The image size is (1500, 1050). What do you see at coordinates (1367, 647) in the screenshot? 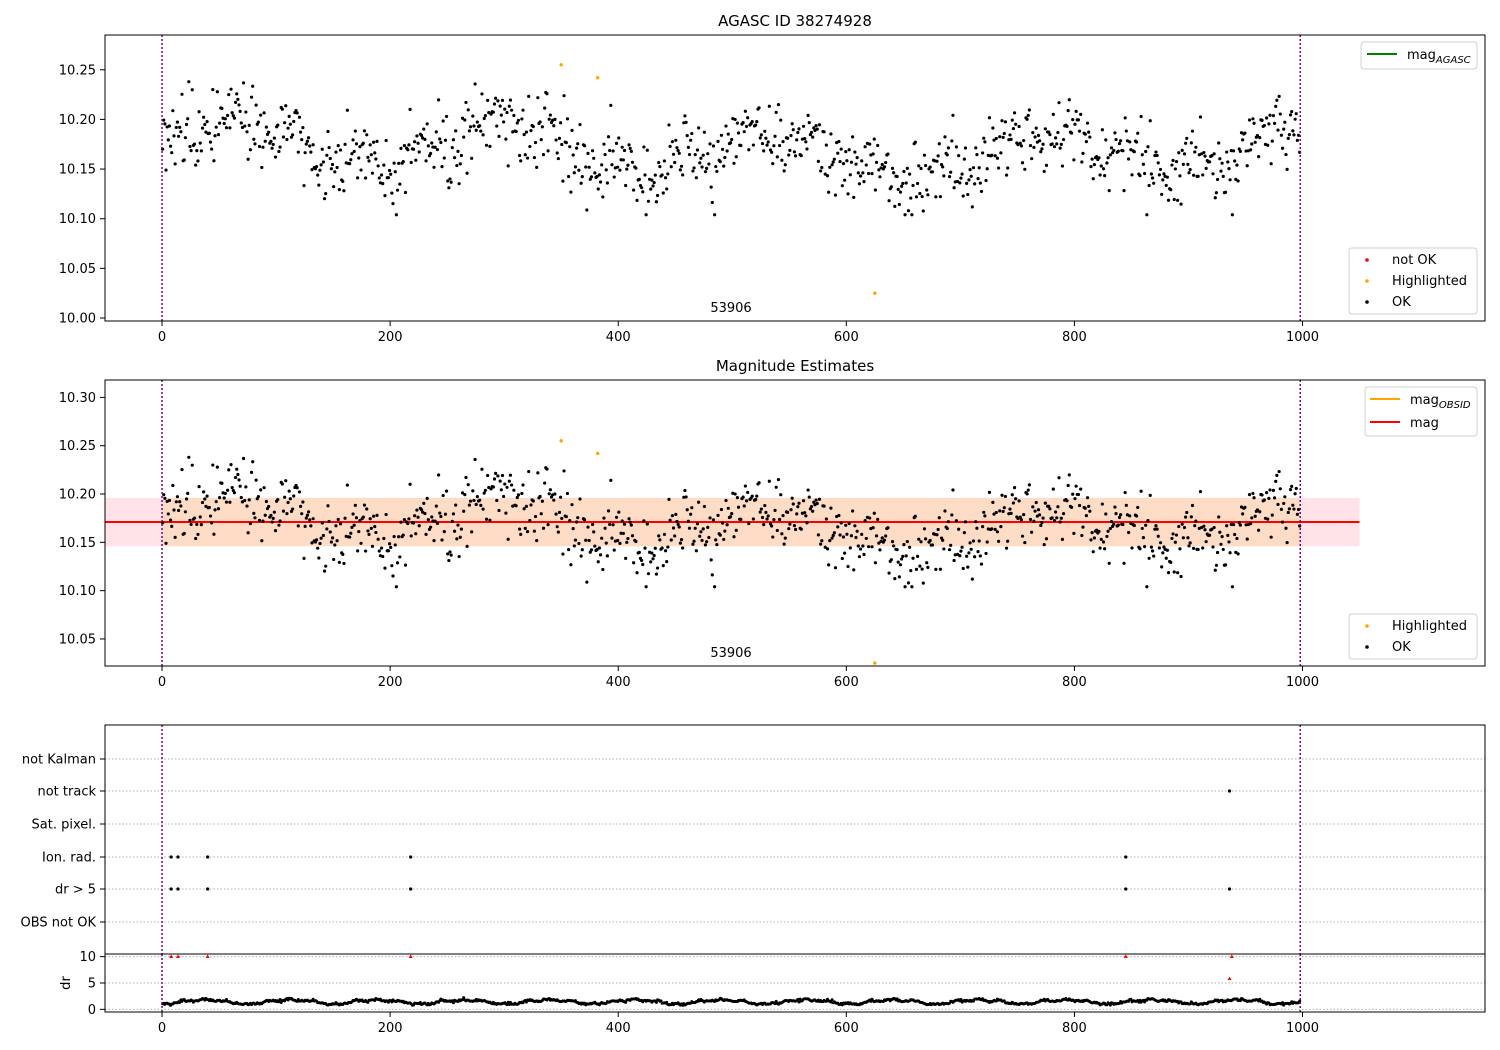
I see `legend-ok-marker` at bounding box center [1367, 647].